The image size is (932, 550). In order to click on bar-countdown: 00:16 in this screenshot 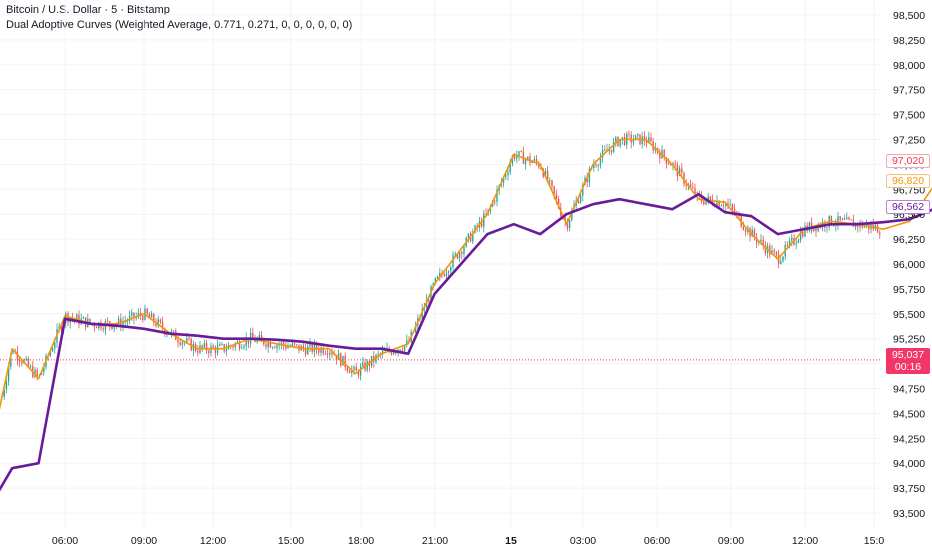, I will do `click(908, 367)`.